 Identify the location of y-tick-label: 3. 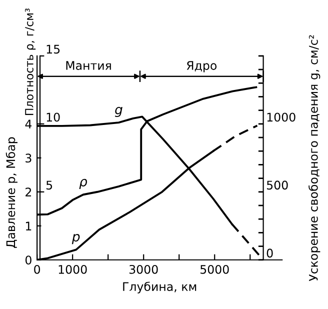
(29, 158).